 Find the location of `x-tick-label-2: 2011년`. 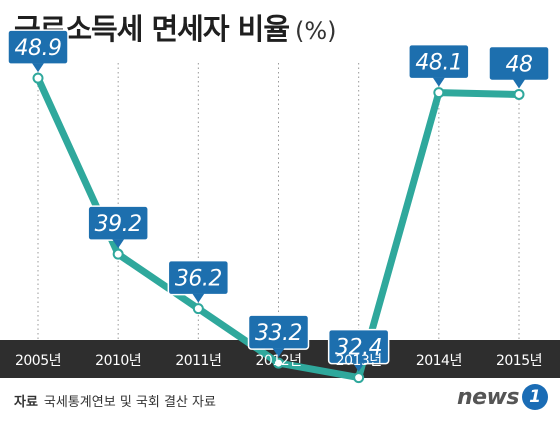

x-tick-label-2: 2011년 is located at coordinates (198, 361).